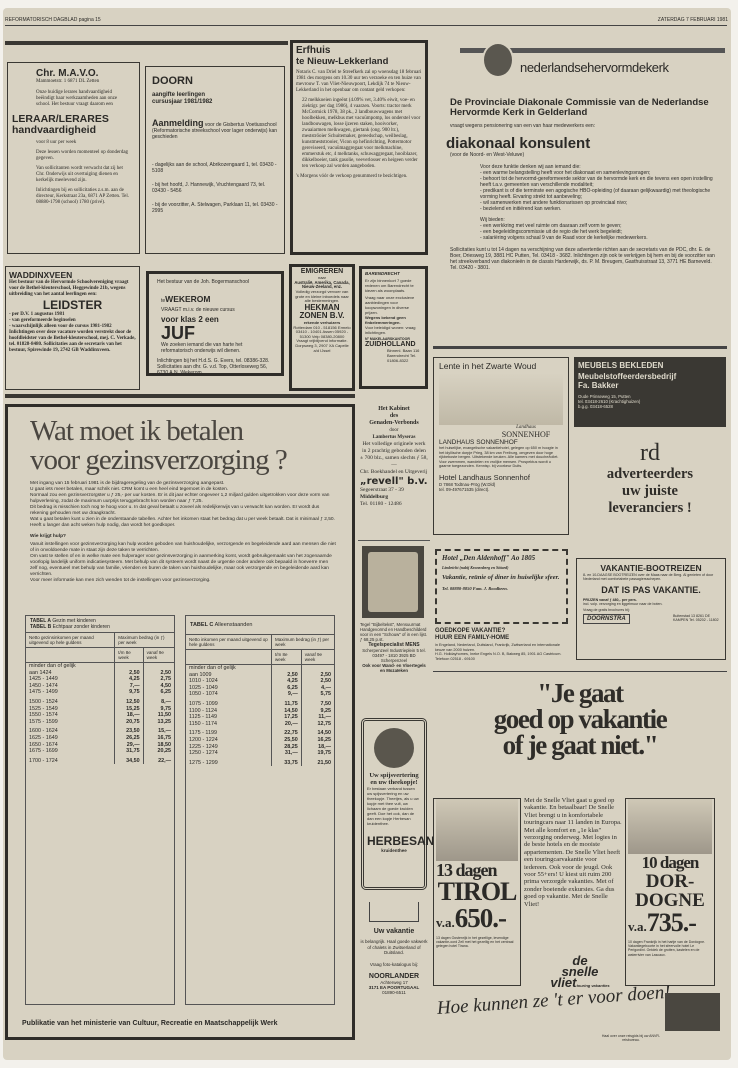  I want to click on table-cell-amount: 7,50, so click(317, 702).